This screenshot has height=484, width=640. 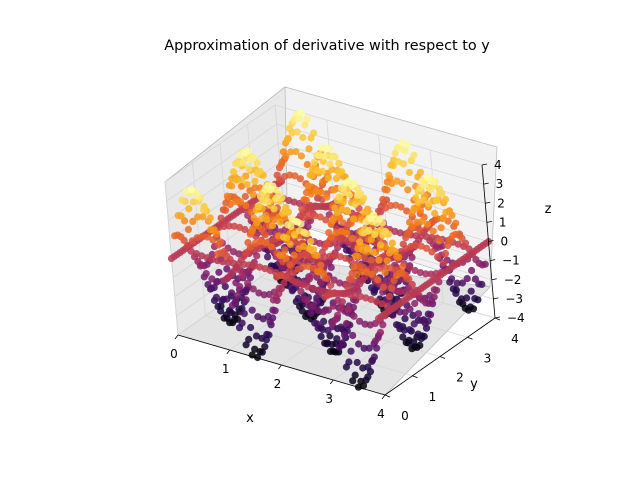 I want to click on x-tick-label: 0, so click(x=174, y=354).